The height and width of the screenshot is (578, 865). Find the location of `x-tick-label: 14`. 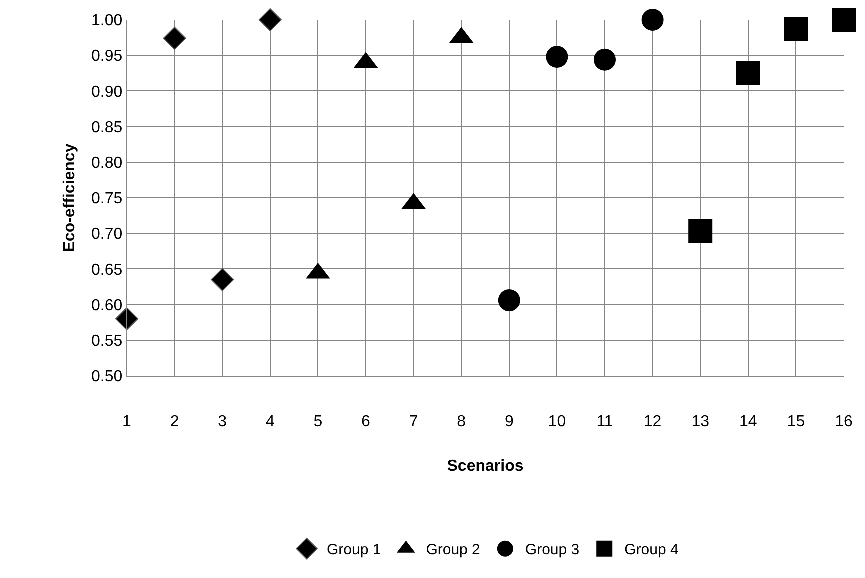

x-tick-label: 14 is located at coordinates (749, 421).